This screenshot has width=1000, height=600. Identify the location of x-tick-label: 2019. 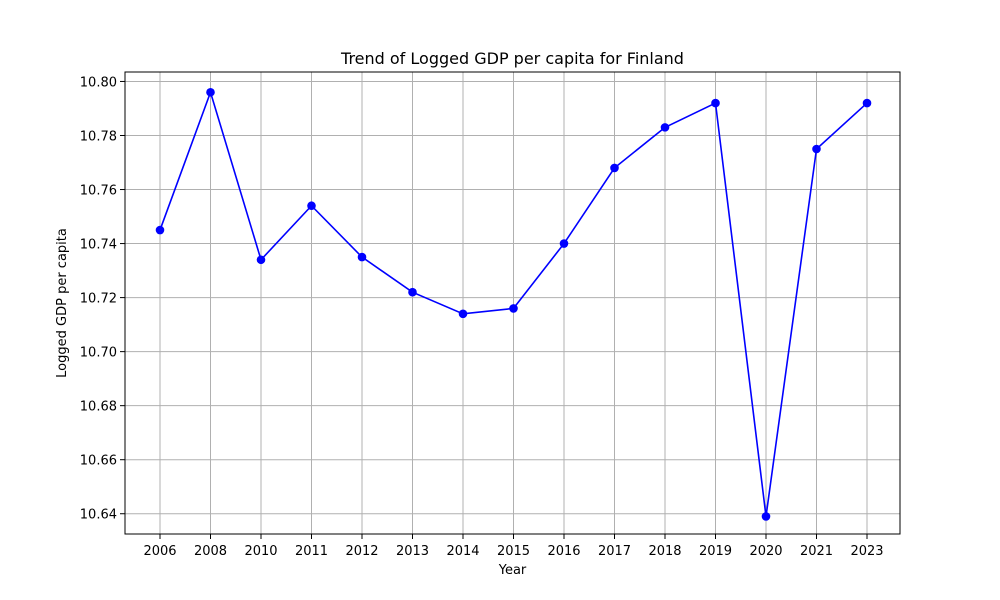
(715, 551).